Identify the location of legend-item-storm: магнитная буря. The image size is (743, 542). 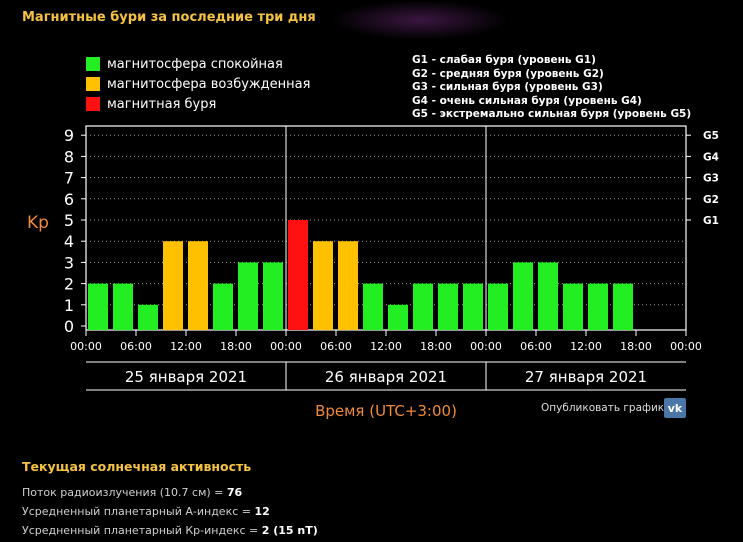
(151, 104).